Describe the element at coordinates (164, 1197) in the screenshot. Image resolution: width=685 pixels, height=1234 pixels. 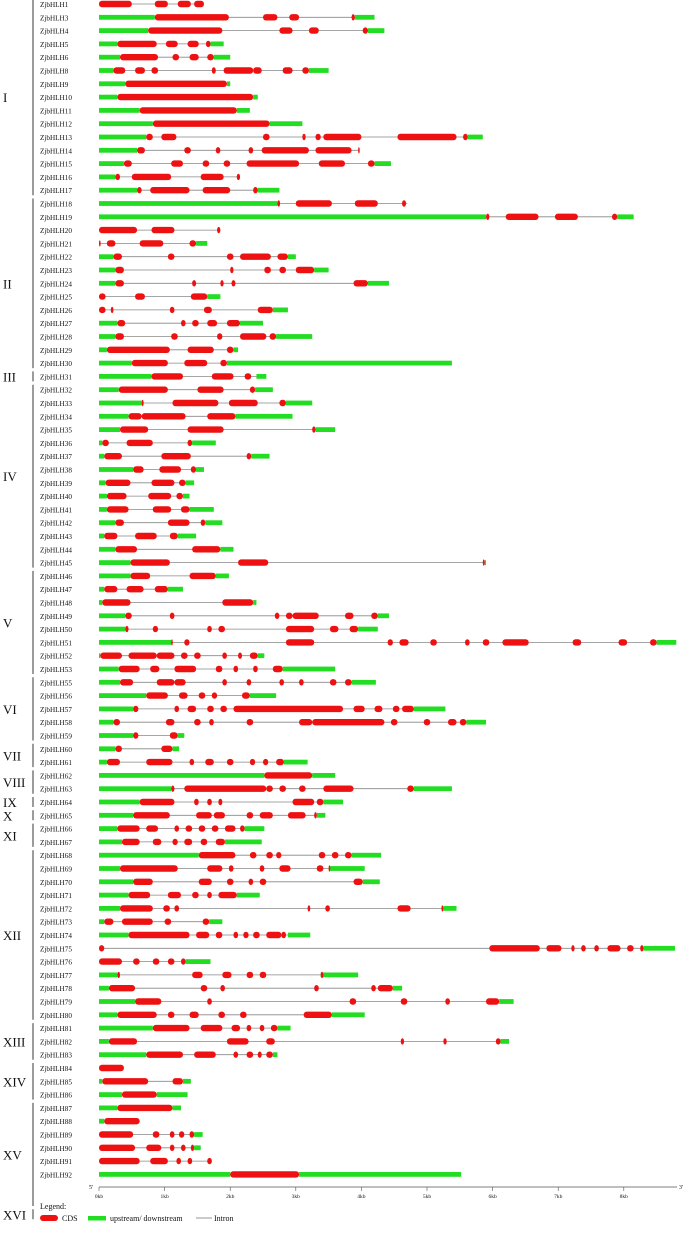
I see `axis-tick-label: 1kb` at that location.